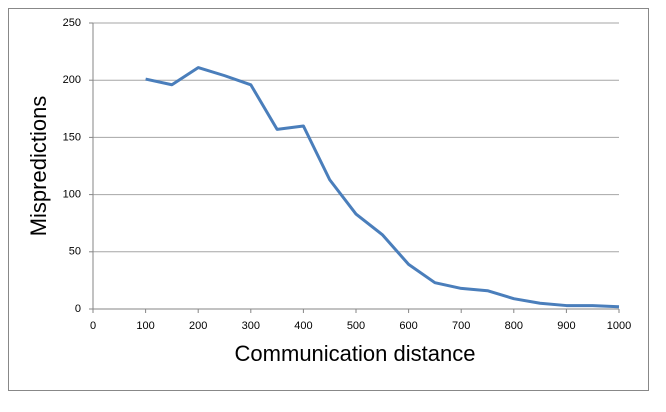 Image resolution: width=666 pixels, height=412 pixels. What do you see at coordinates (93, 326) in the screenshot?
I see `x-tick-label: 0` at bounding box center [93, 326].